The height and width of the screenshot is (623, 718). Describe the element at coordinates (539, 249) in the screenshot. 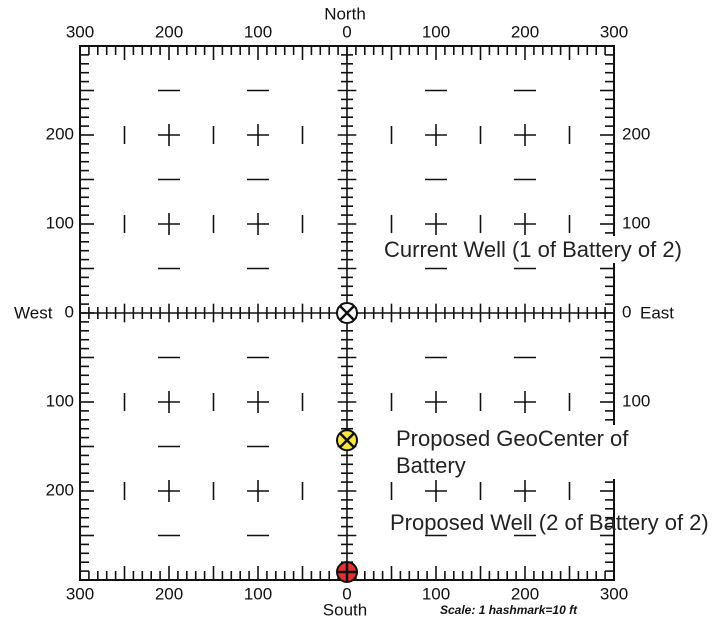

I see `current-well-note: Current Well (1 of Battery of 2)` at that location.